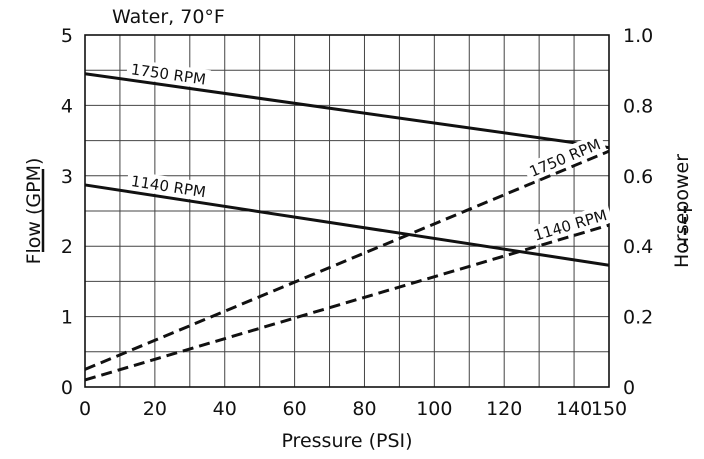 This screenshot has width=704, height=459. Describe the element at coordinates (67, 388) in the screenshot. I see `y-tick-label: 0` at that location.